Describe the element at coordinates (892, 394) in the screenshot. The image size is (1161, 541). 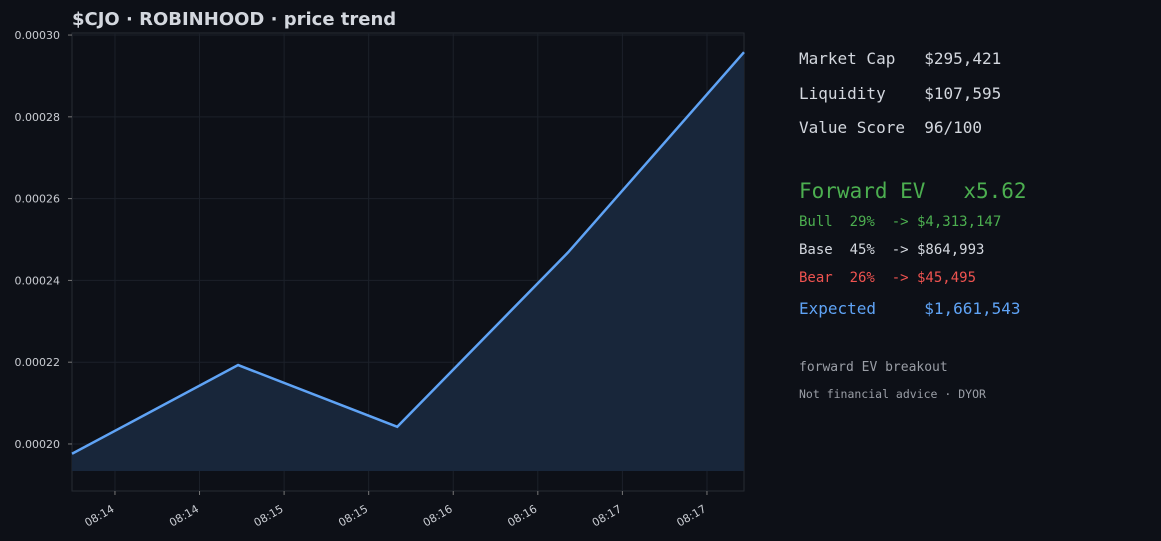
I see `disclaimer: Not financial advice · DYOR` at that location.